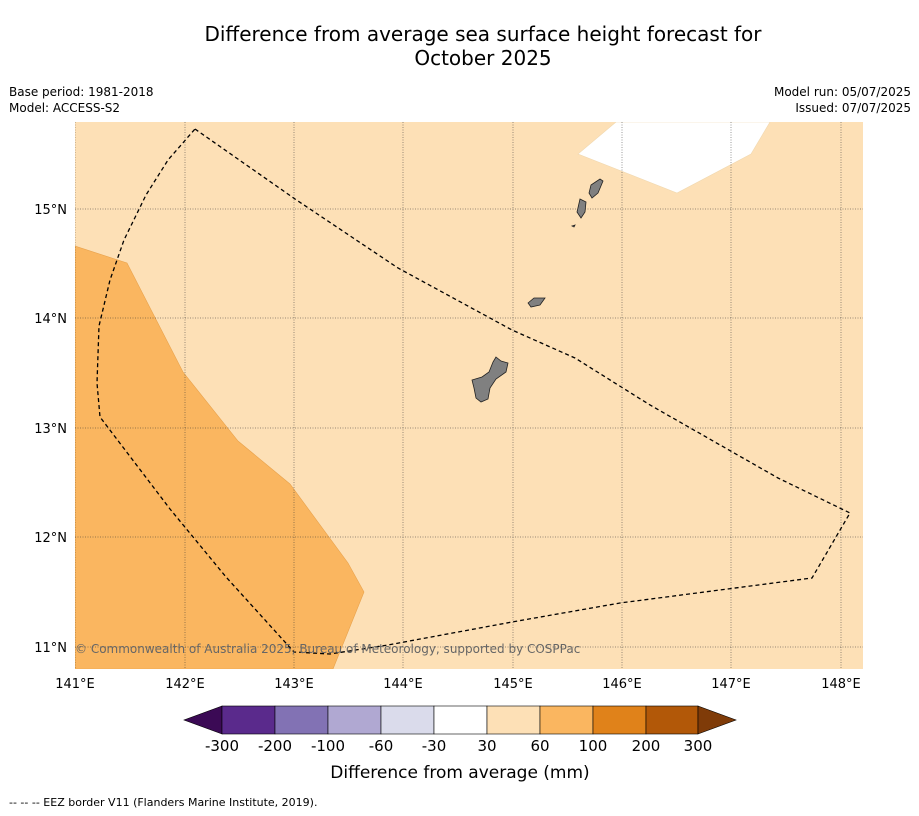 Image resolution: width=919 pixels, height=816 pixels. I want to click on colorbar-extend-high, so click(717, 720).